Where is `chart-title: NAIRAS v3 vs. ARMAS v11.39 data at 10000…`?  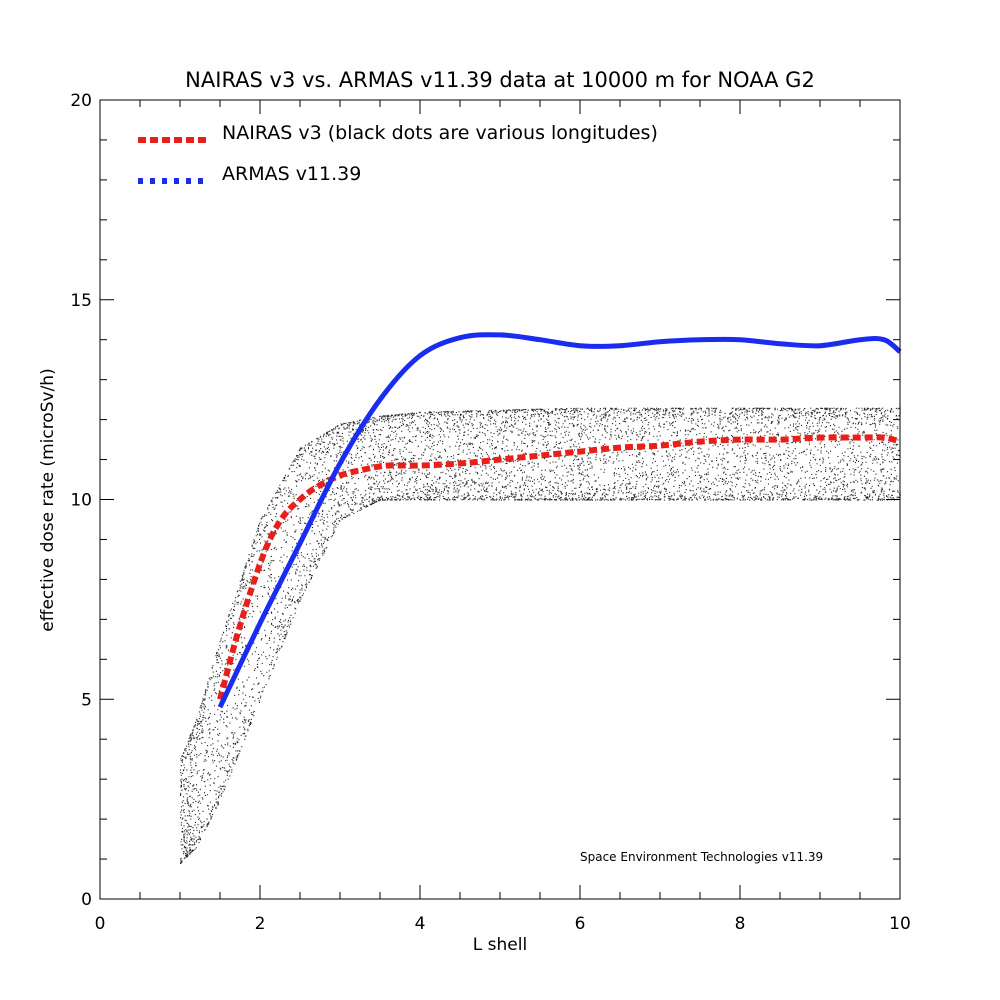 chart-title: NAIRAS v3 vs. ARMAS v11.39 data at 10000… is located at coordinates (500, 80).